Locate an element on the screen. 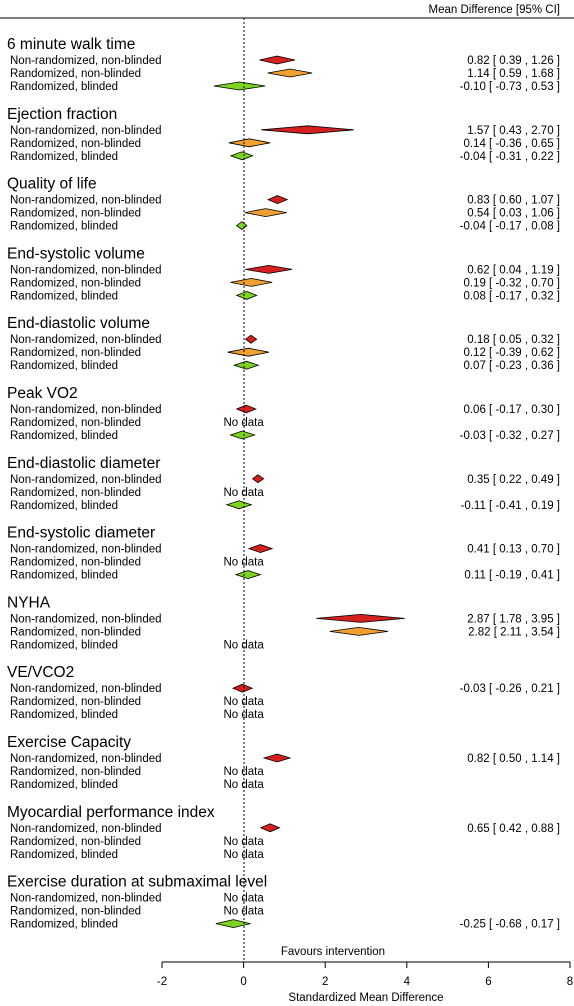  x-axis-title: Standardized Mean Difference is located at coordinates (365, 998).